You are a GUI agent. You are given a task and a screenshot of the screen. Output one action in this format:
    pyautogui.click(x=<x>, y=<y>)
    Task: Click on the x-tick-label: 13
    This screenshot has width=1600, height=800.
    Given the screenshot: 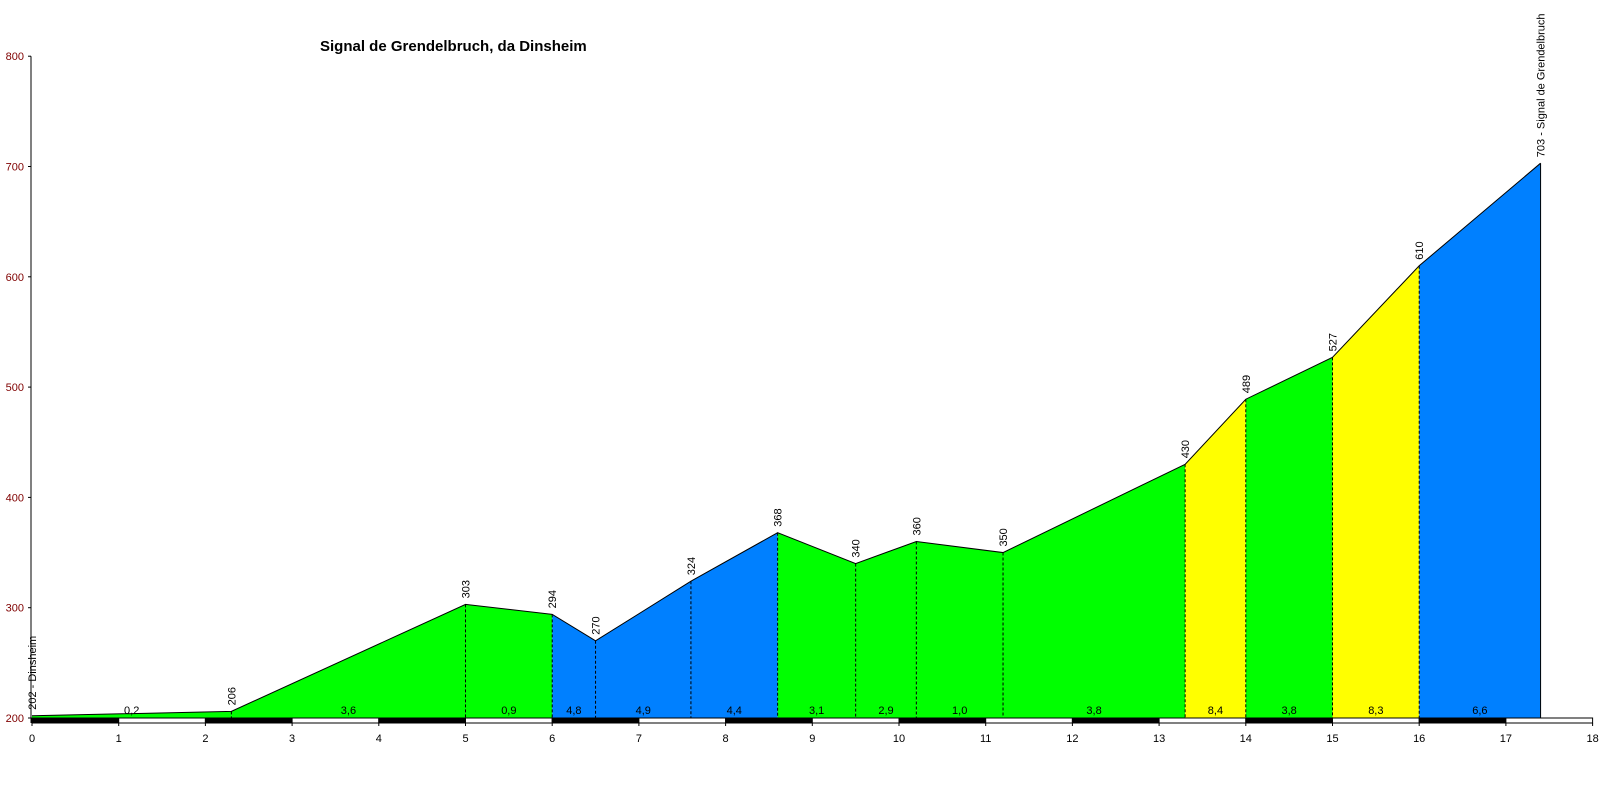 What is the action you would take?
    pyautogui.click(x=1159, y=739)
    